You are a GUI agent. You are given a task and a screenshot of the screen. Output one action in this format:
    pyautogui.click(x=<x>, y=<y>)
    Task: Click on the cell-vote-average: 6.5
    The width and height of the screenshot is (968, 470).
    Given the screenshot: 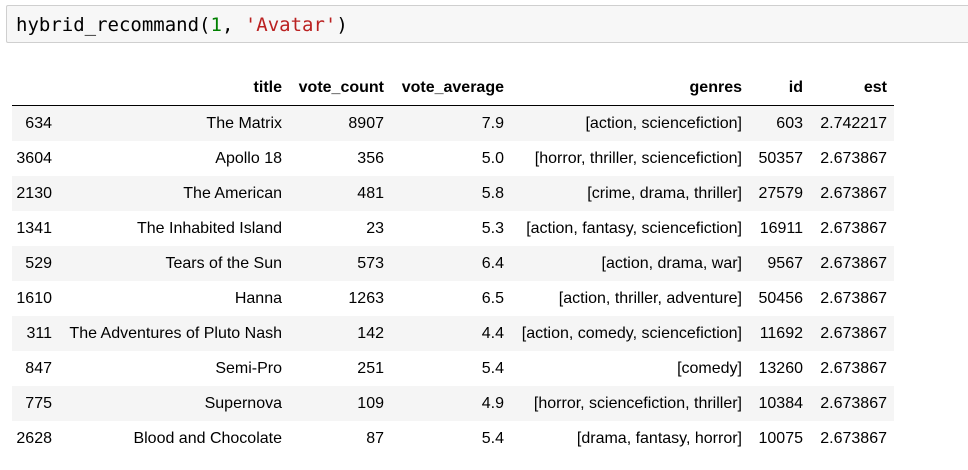 What is the action you would take?
    pyautogui.click(x=492, y=298)
    